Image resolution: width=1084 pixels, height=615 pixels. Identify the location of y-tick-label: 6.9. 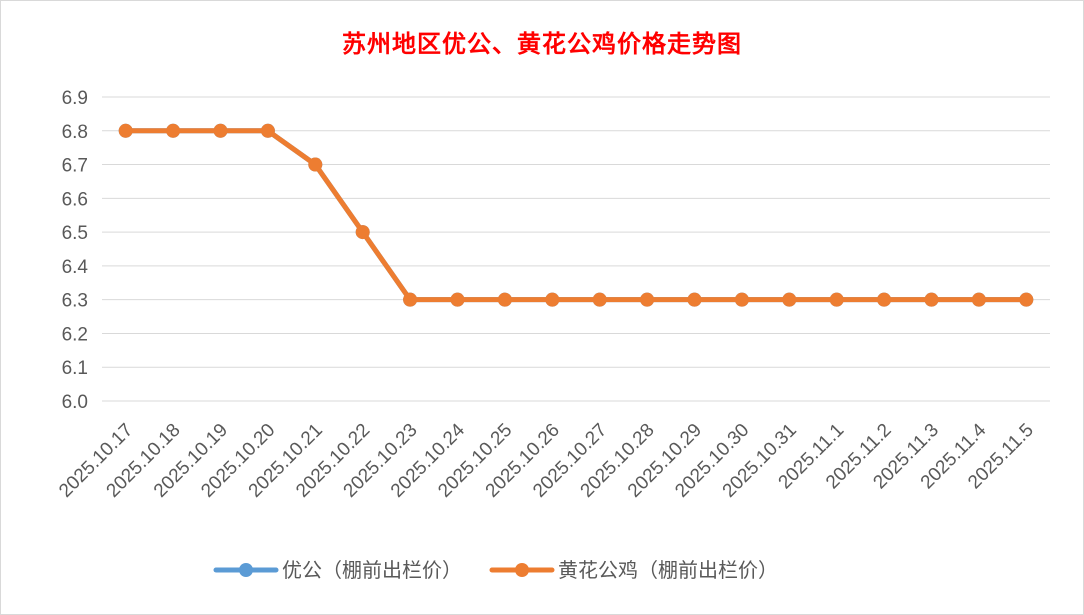
(75, 98).